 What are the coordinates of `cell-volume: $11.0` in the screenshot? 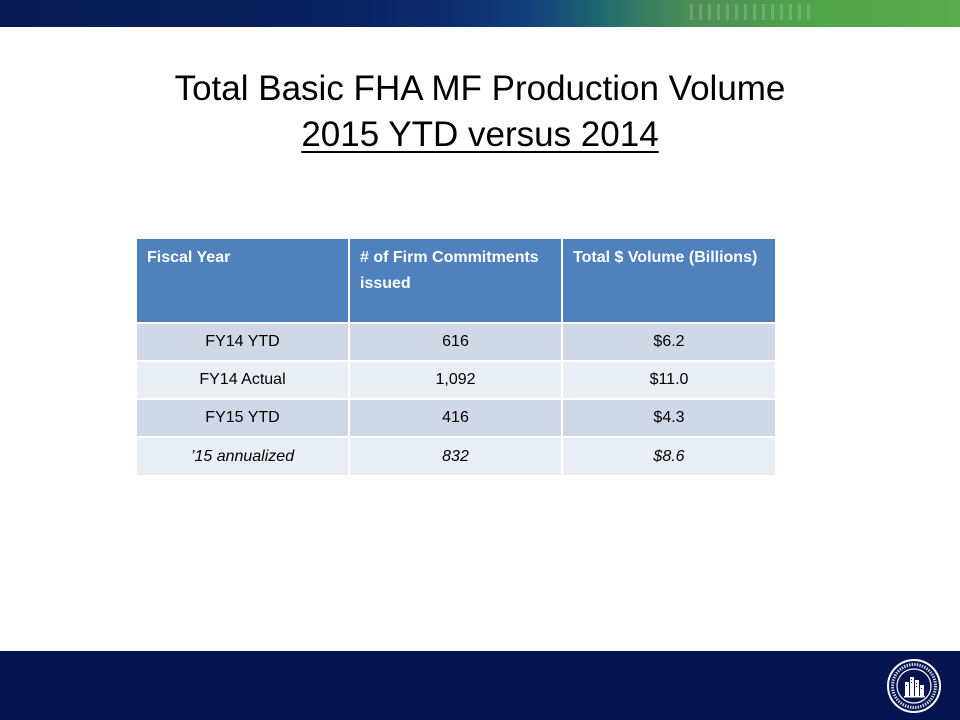 It's located at (668, 379).